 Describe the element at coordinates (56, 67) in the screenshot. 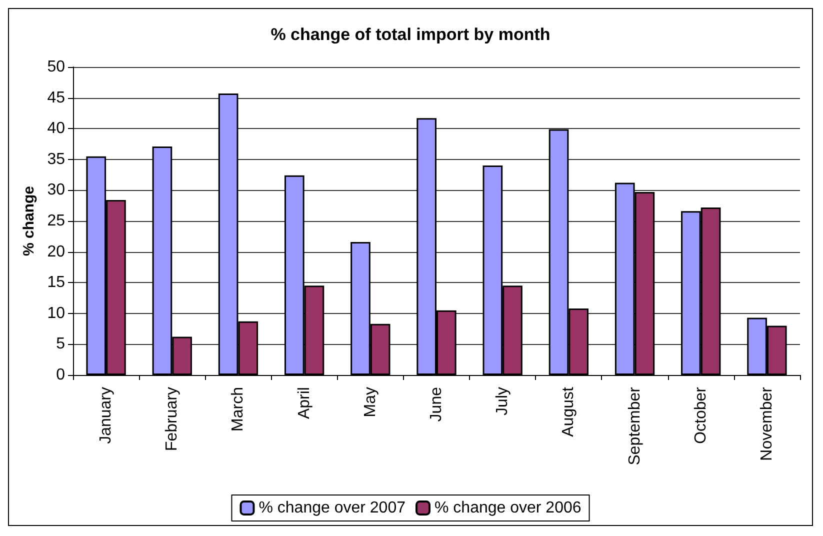

I see `y-tick-label: 50` at that location.